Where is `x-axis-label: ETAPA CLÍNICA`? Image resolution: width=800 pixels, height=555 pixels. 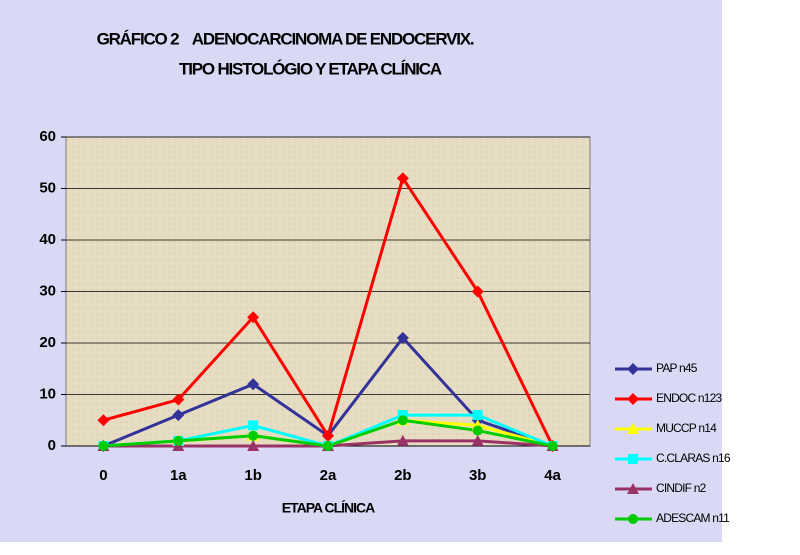
x-axis-label: ETAPA CLÍNICA is located at coordinates (328, 508).